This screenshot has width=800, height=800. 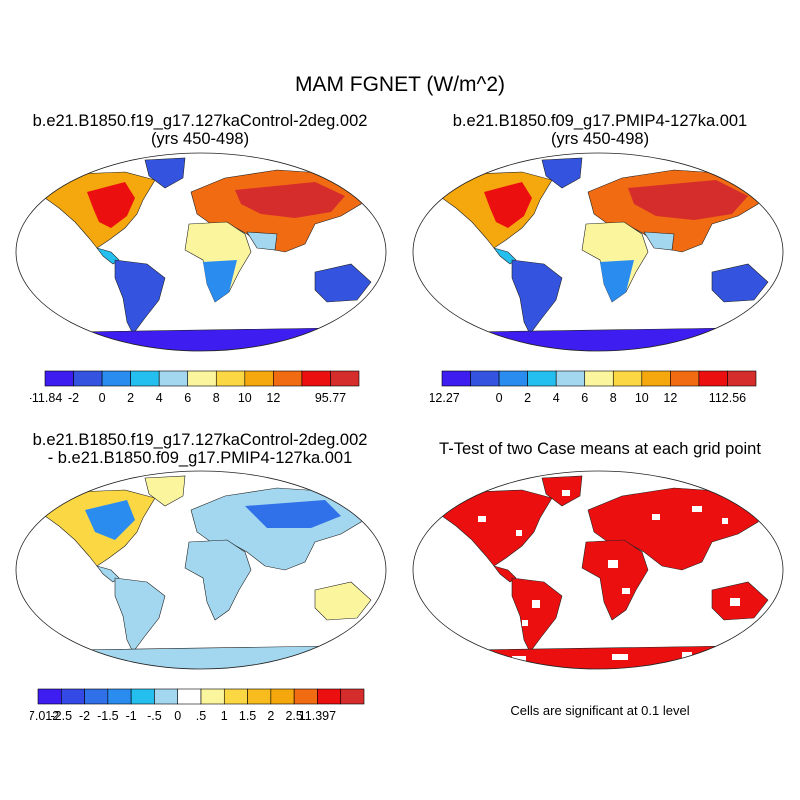 I want to click on colorbar-difference-tick-label: 2, so click(x=270, y=716).